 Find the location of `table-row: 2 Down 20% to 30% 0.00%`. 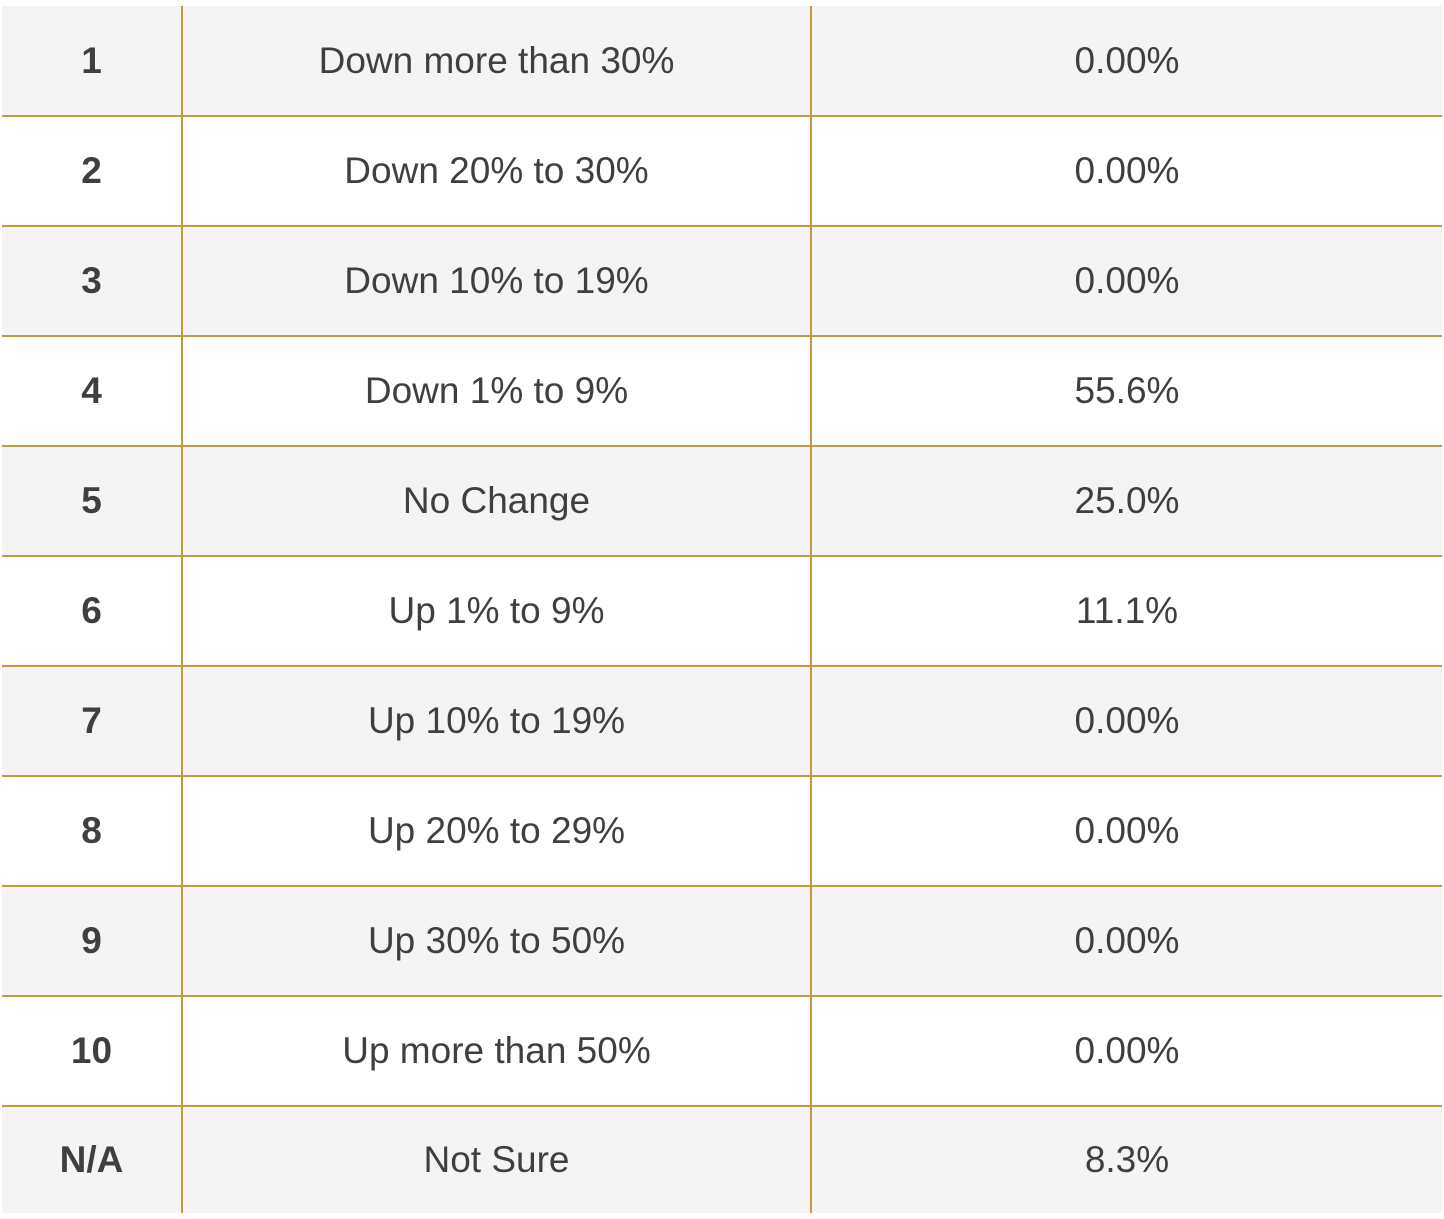

table-row: 2 Down 20% to 30% 0.00% is located at coordinates (722, 170).